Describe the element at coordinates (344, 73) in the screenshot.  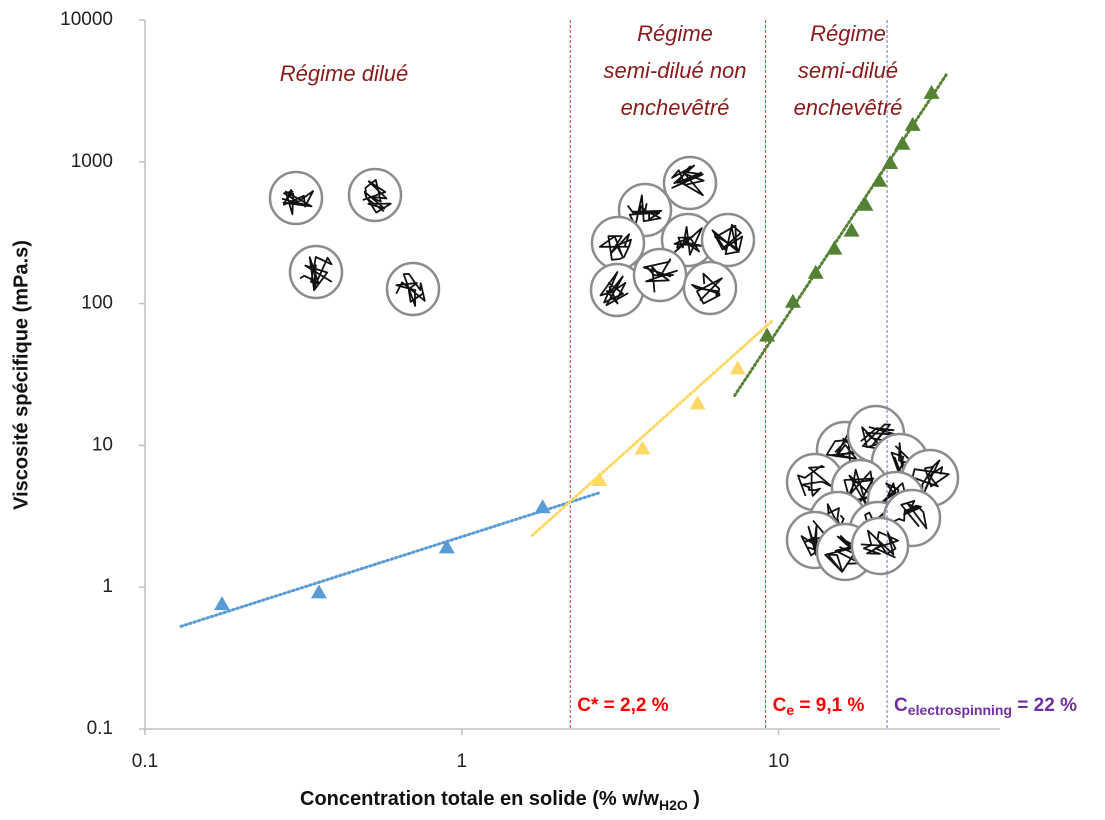
I see `region-label: Régime dilué` at that location.